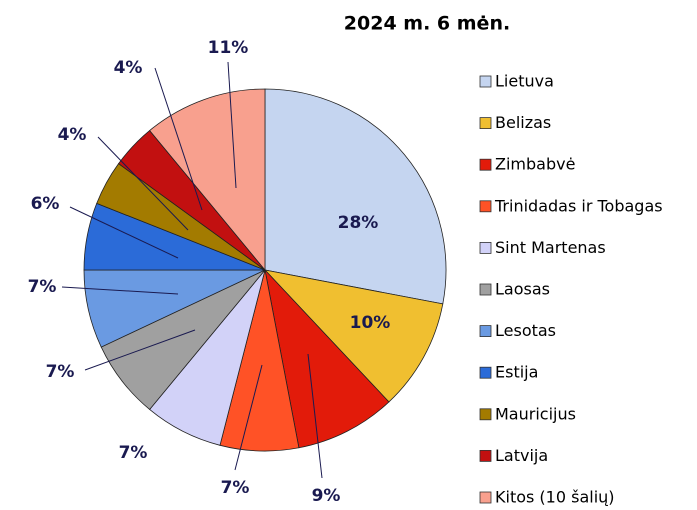  I want to click on data-label: 28%, so click(358, 223).